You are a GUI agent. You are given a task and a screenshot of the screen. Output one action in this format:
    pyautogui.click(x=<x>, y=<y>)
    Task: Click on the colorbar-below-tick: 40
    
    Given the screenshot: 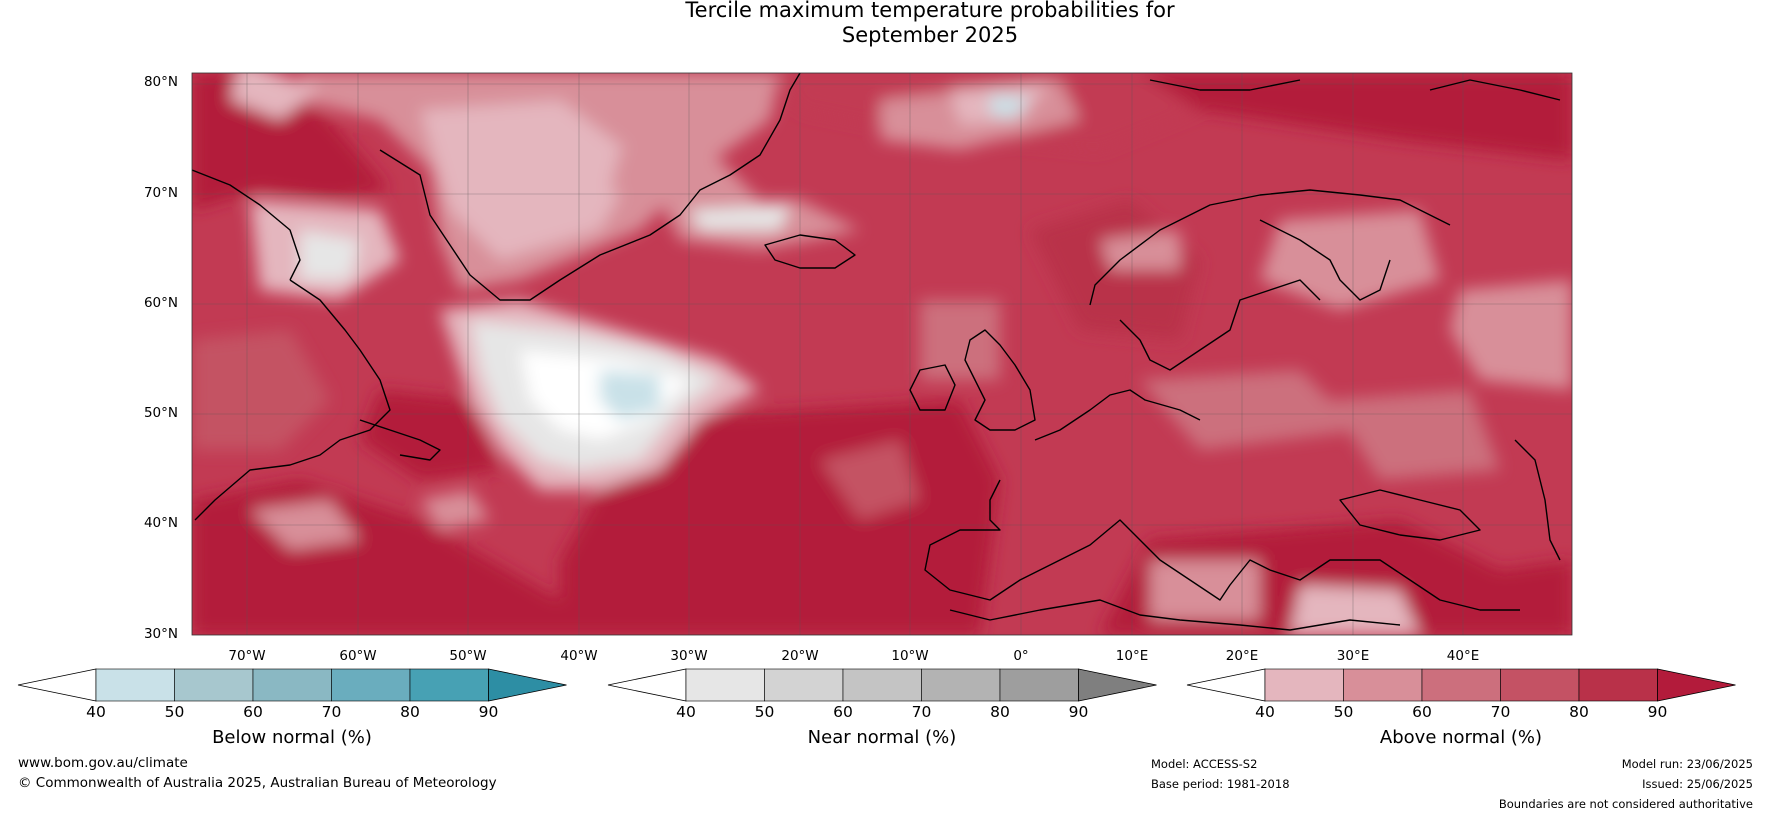 What is the action you would take?
    pyautogui.click(x=96, y=712)
    